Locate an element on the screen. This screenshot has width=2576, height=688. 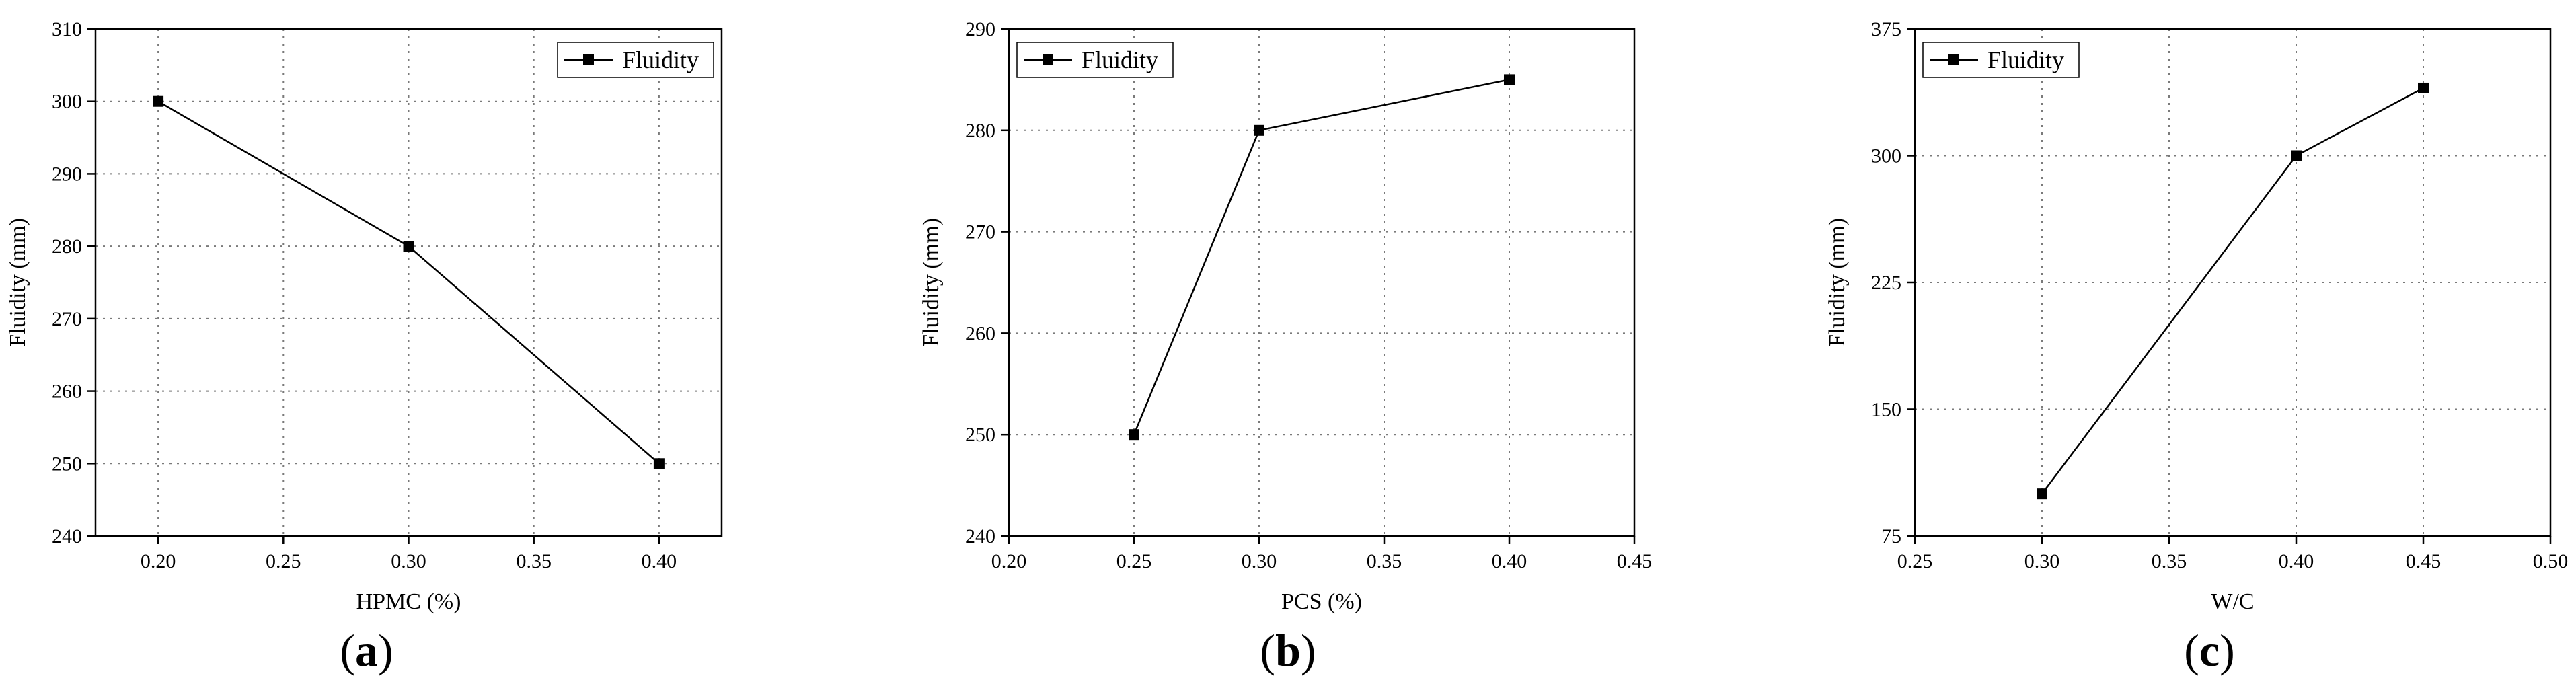
y-tick-label: 375 is located at coordinates (1886, 29).